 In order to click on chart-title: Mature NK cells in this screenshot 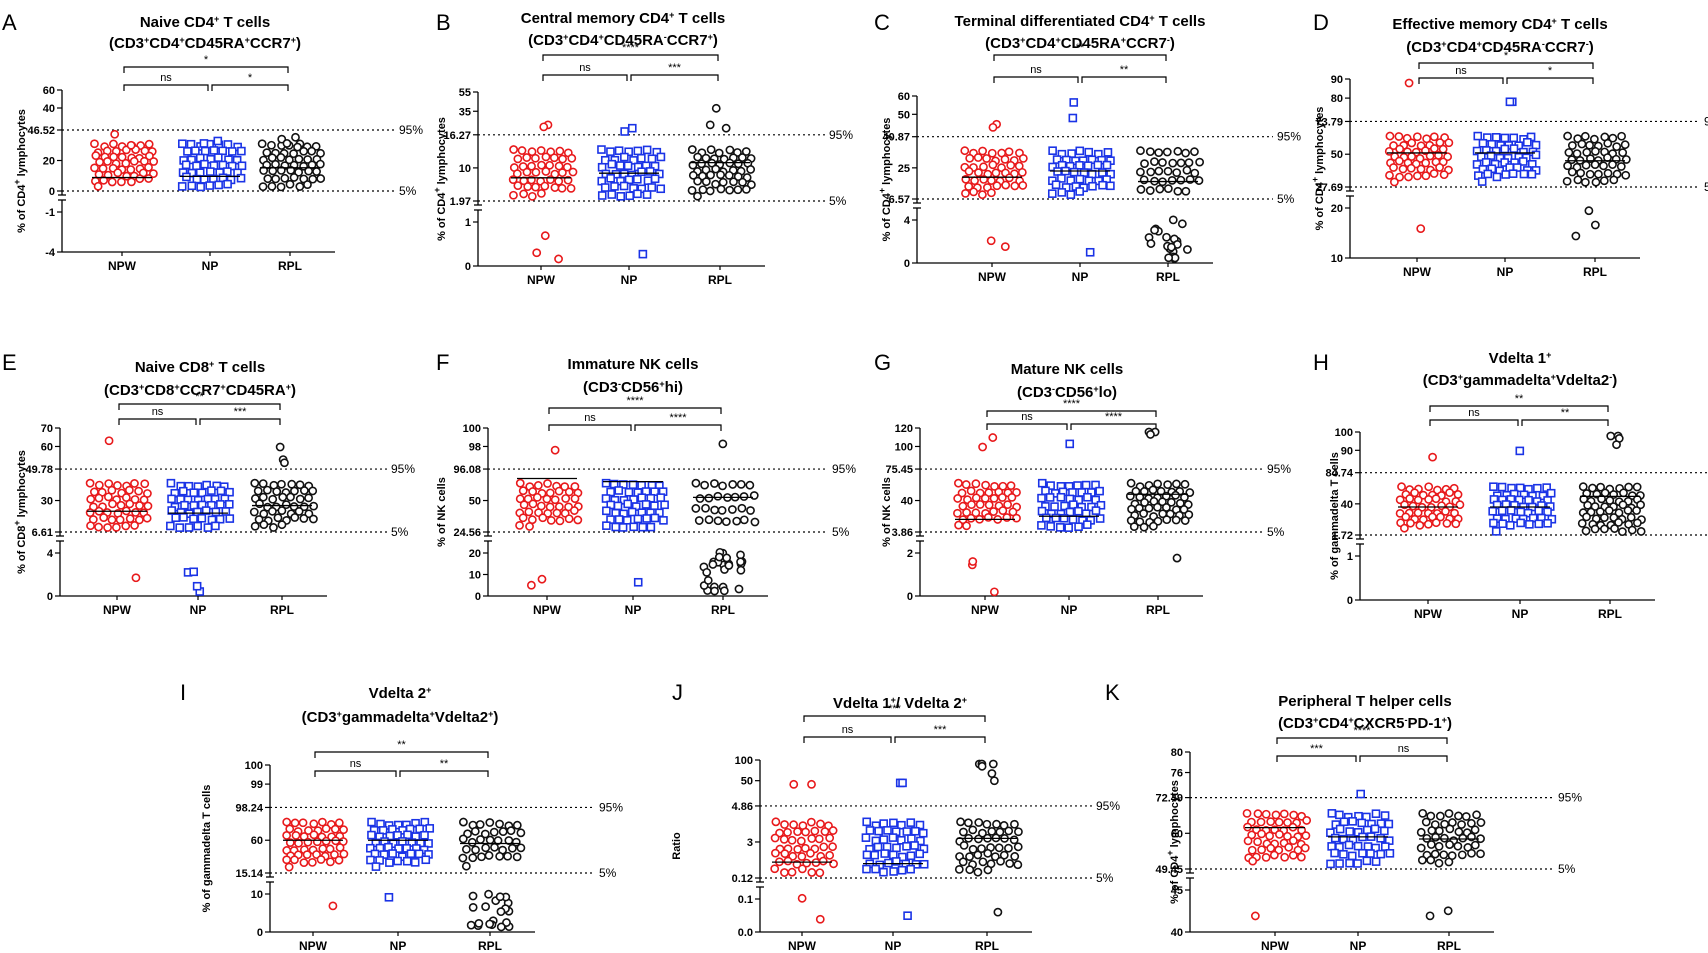, I will do `click(1067, 369)`.